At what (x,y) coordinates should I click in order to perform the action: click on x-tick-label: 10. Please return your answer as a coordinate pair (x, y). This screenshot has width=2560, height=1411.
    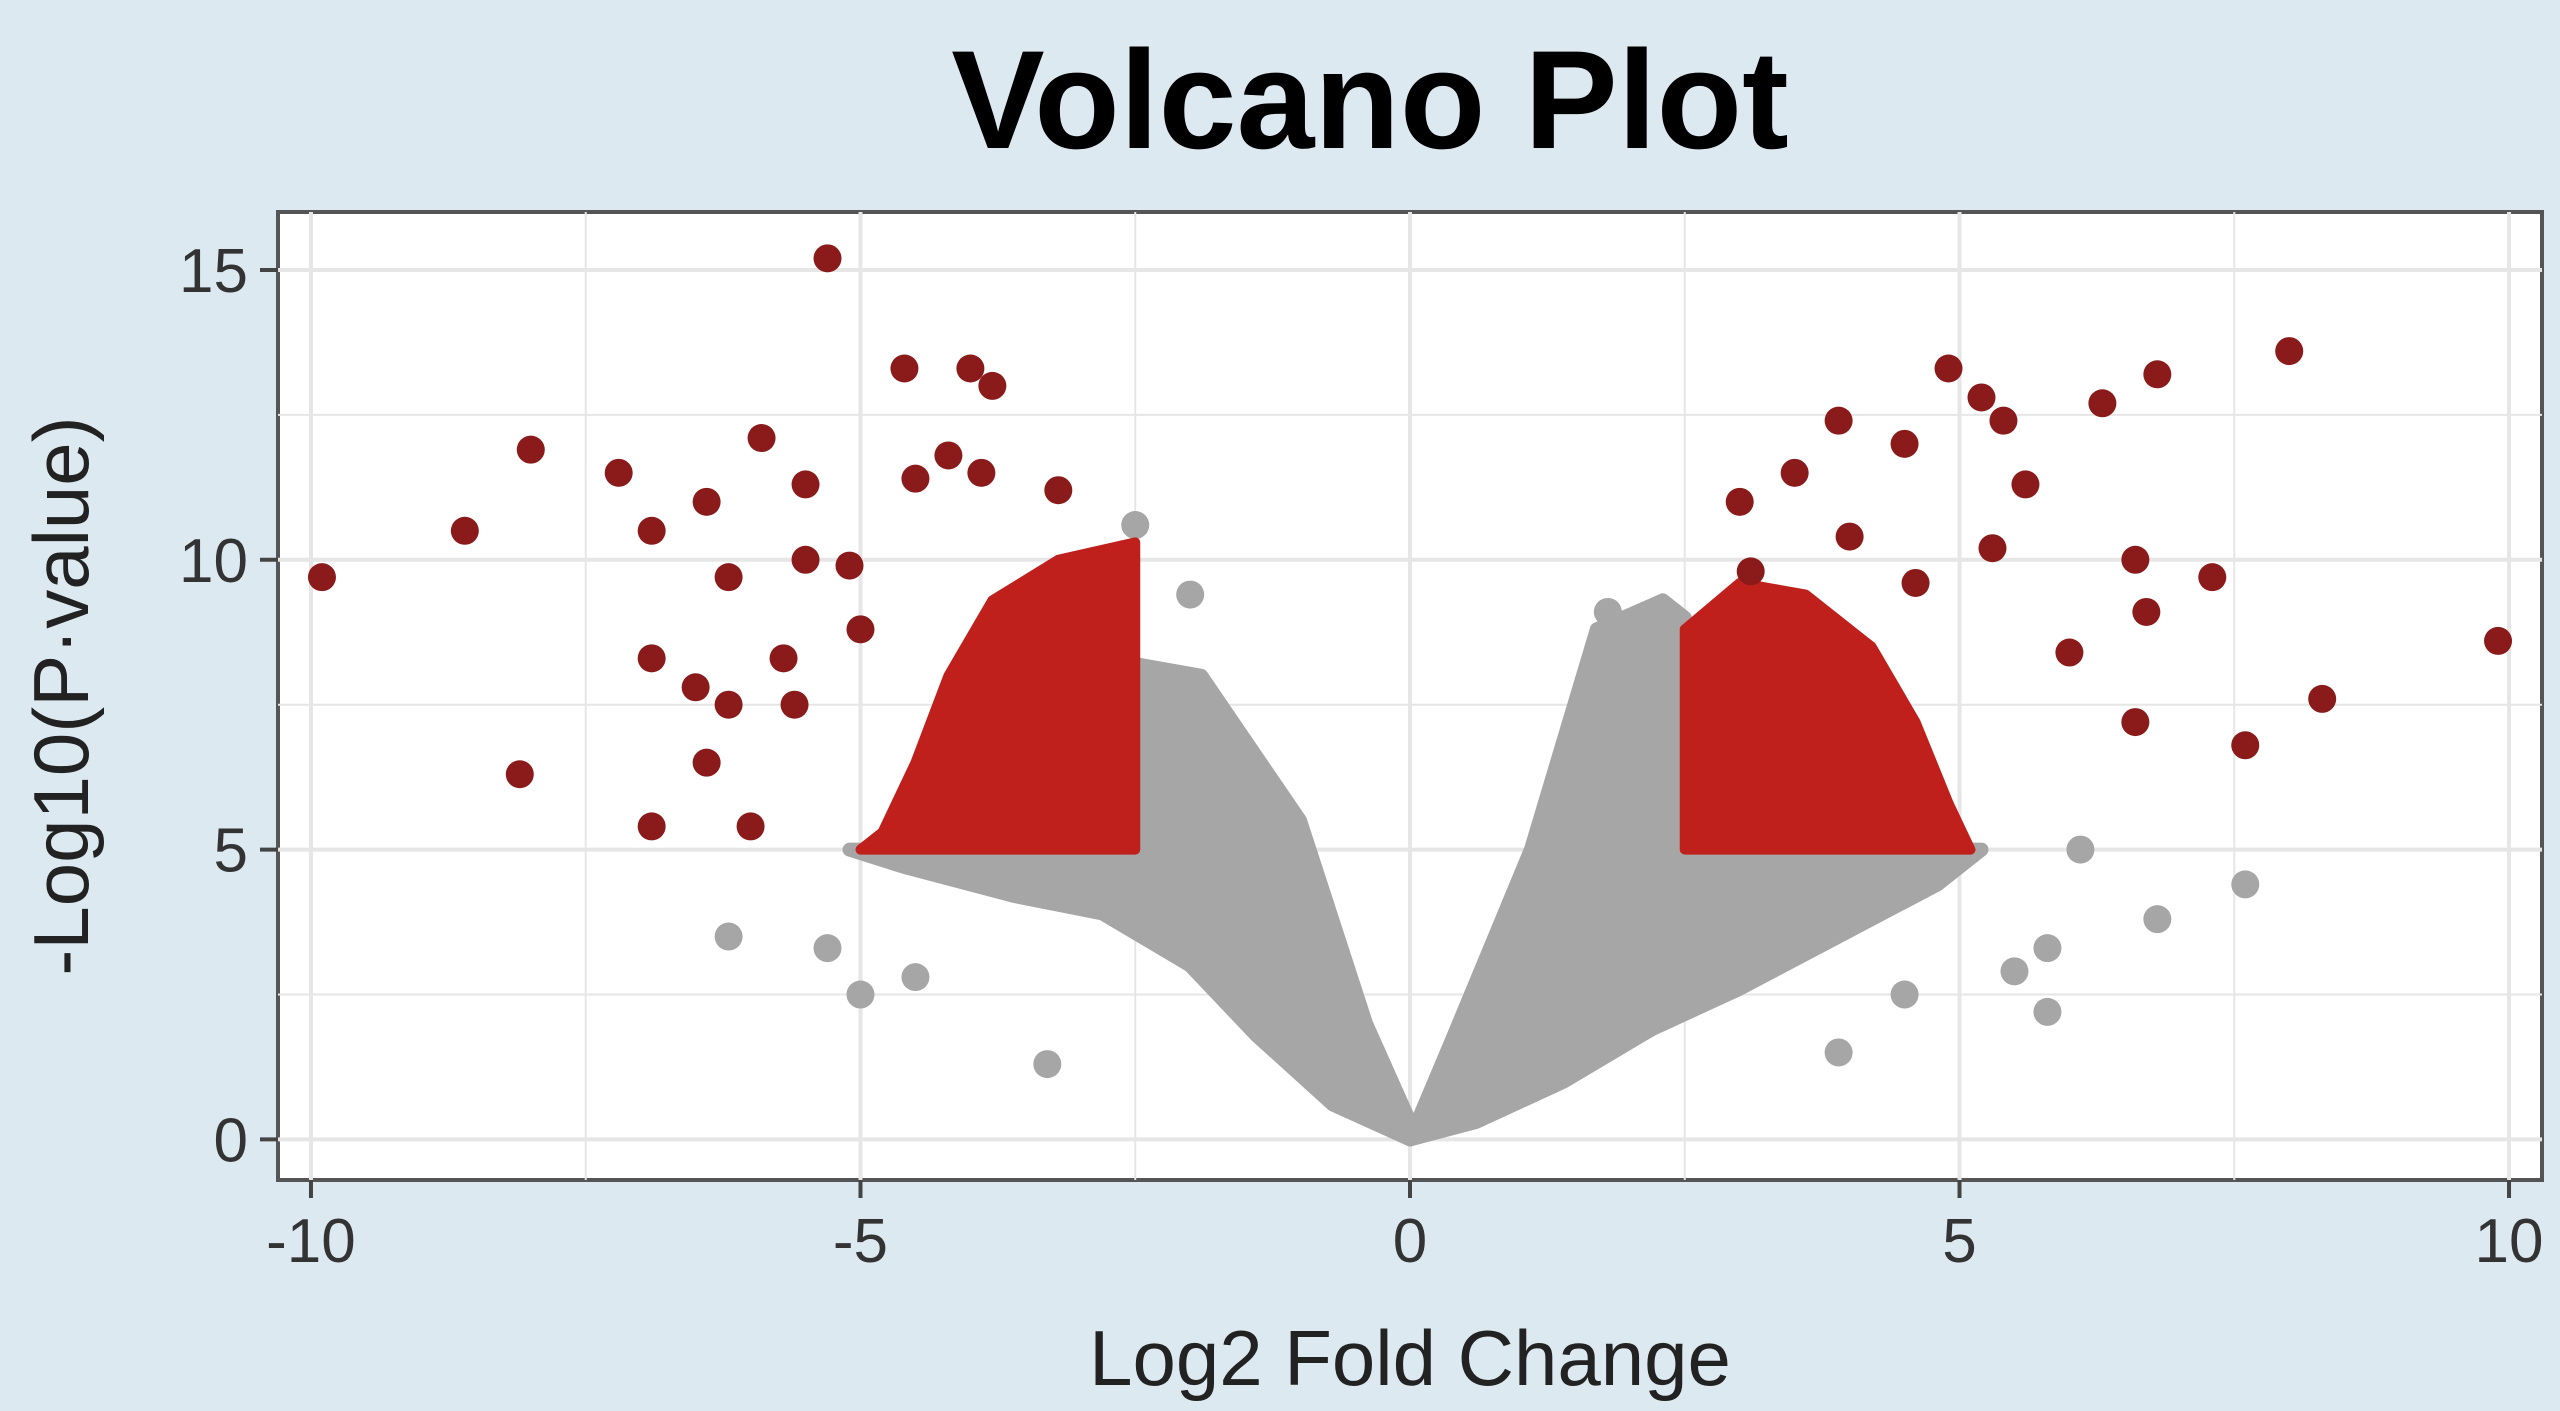
    Looking at the image, I should click on (2509, 1241).